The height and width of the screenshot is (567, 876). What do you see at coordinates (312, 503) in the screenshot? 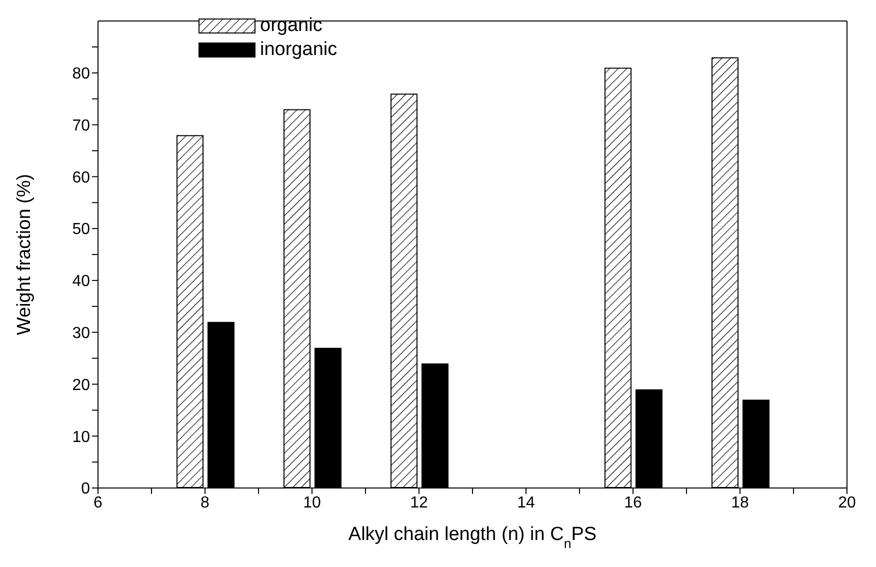
I see `x-tick-label: 10` at bounding box center [312, 503].